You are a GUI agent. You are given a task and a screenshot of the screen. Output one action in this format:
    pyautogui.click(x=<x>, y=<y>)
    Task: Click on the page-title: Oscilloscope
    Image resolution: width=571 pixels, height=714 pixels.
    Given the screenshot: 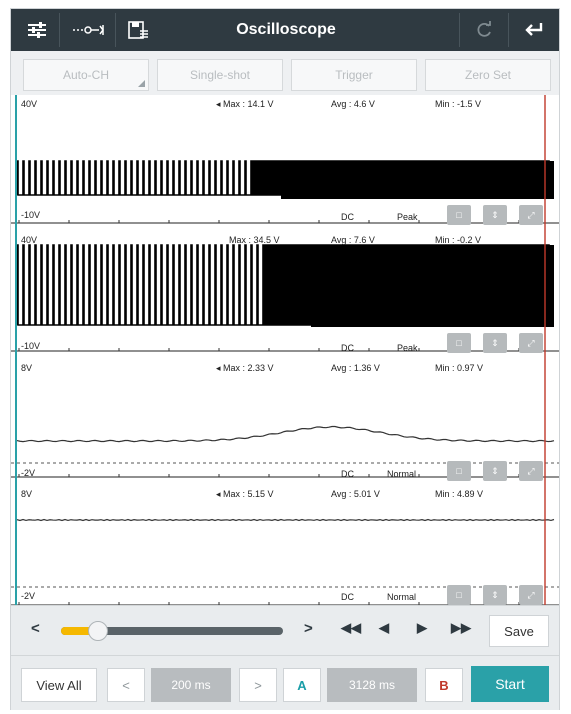 What is the action you would take?
    pyautogui.click(x=286, y=29)
    